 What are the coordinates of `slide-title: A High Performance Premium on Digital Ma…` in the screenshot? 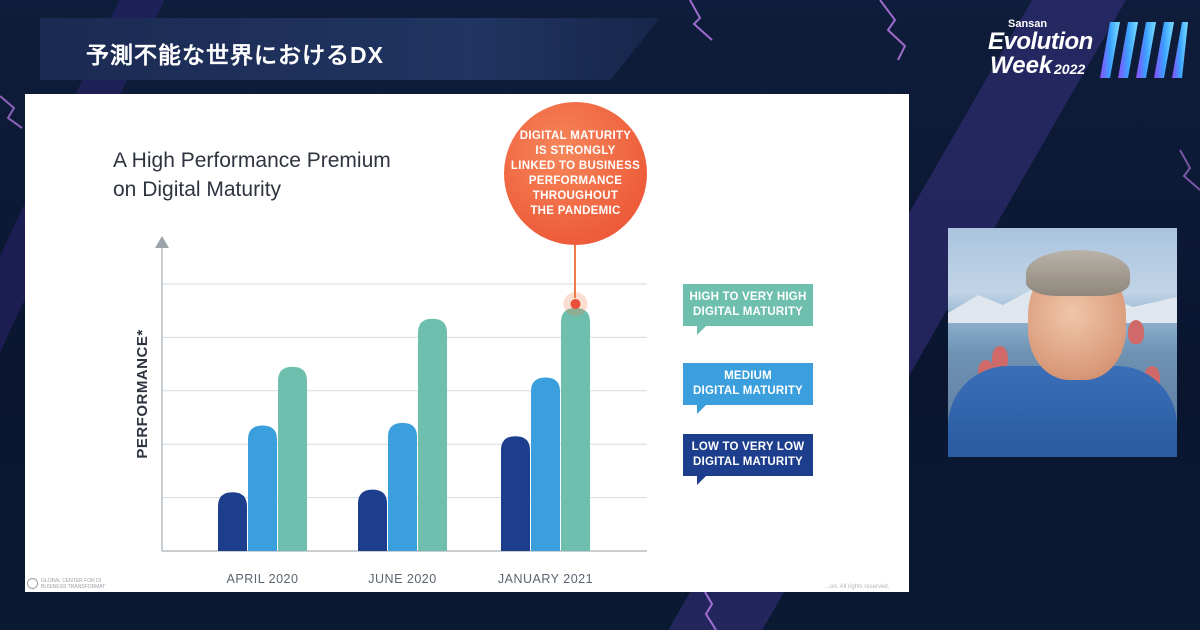 It's located at (303, 175).